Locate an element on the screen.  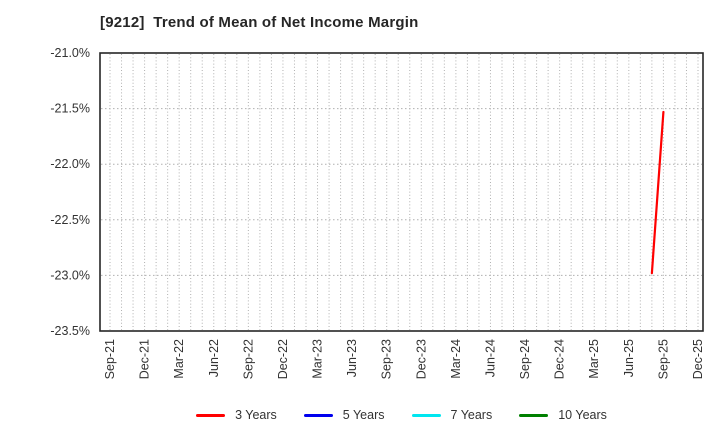
x-tick-label: Mar-22 is located at coordinates (179, 359).